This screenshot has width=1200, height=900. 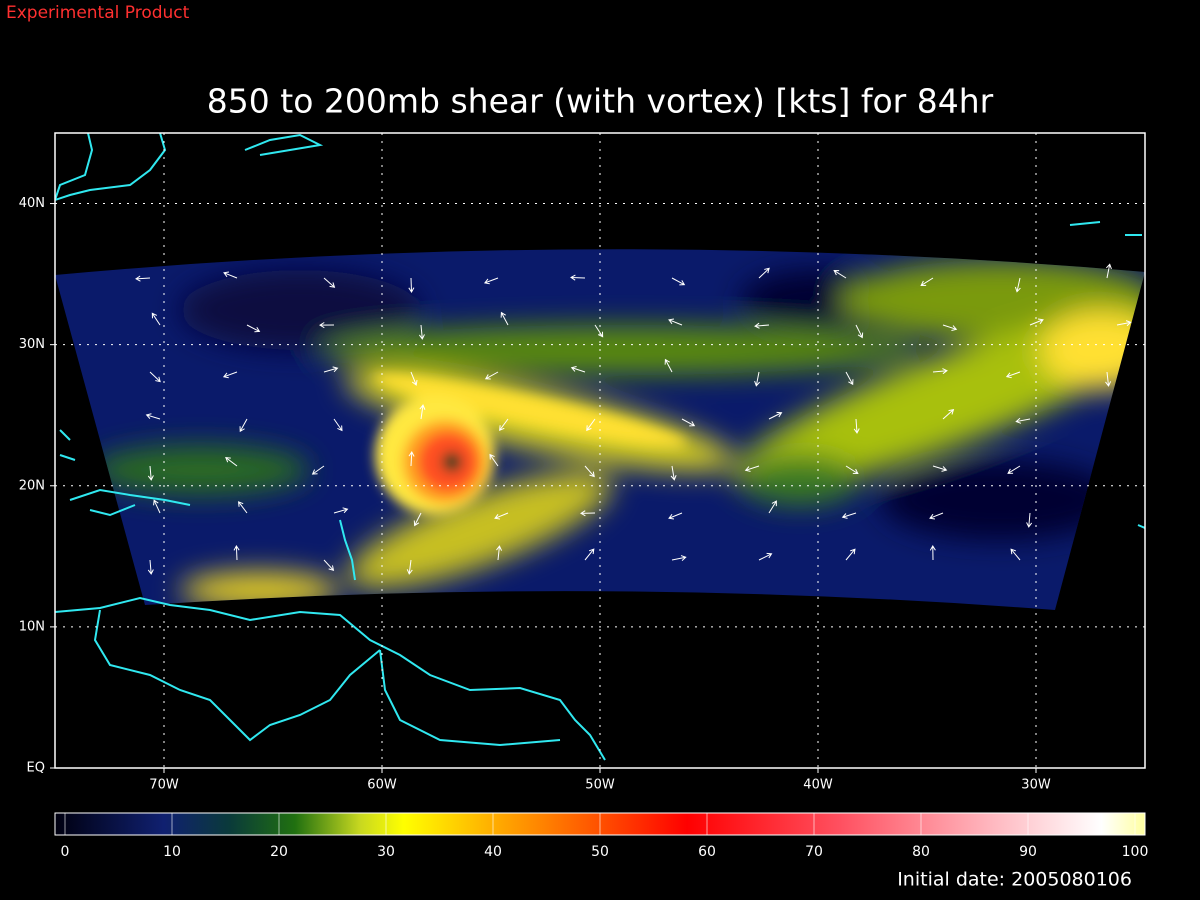 What do you see at coordinates (921, 852) in the screenshot?
I see `colorbar-tick-label: 80` at bounding box center [921, 852].